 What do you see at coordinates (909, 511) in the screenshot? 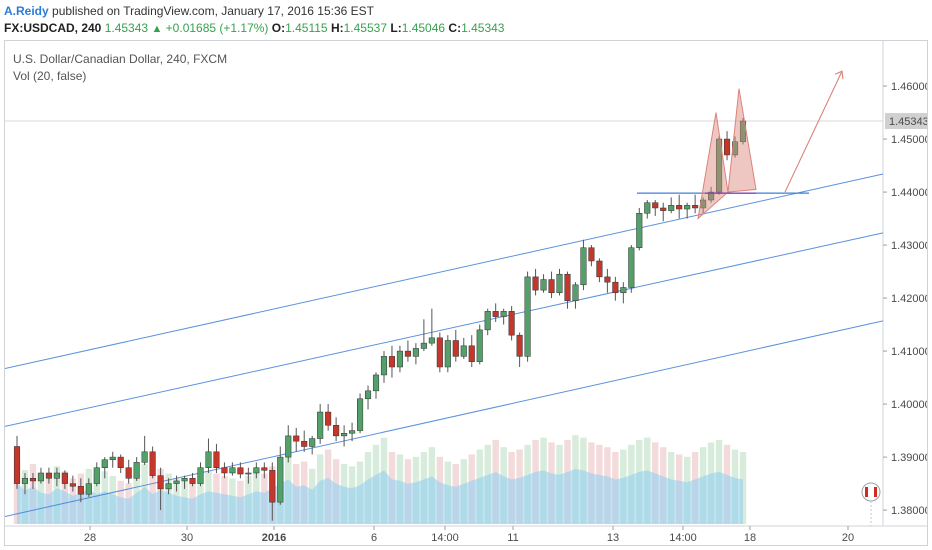
I see `price-tick-label: 1.38000` at bounding box center [909, 511].